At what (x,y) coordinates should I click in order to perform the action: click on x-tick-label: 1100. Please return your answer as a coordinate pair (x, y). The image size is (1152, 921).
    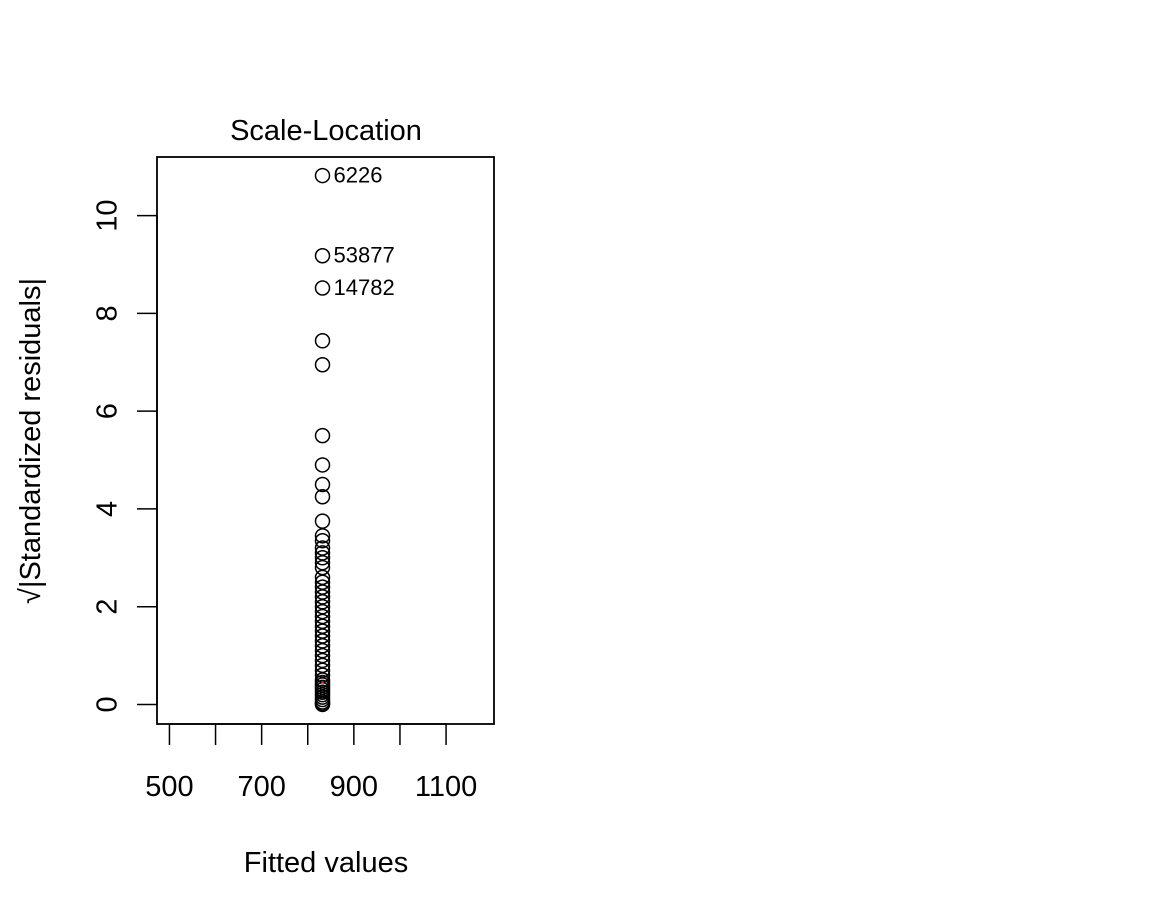
    Looking at the image, I should click on (446, 787).